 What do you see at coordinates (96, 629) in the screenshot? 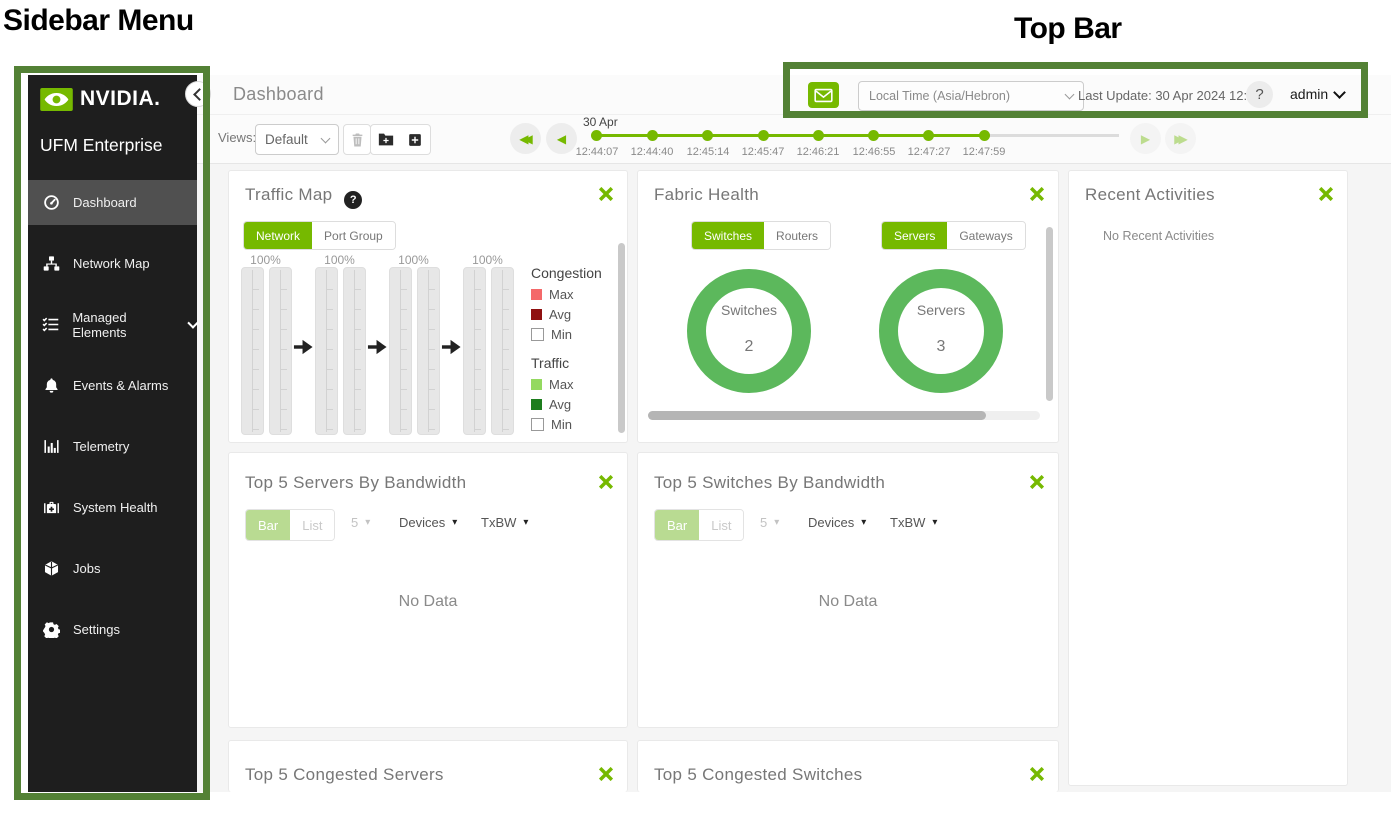
I see `sidebar-item-label: Settings` at bounding box center [96, 629].